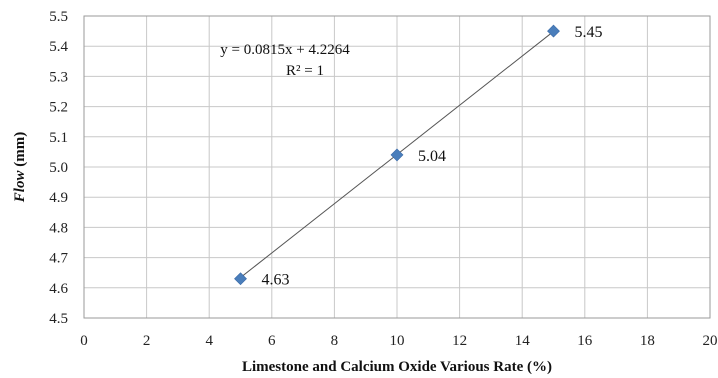 The image size is (718, 378). What do you see at coordinates (58, 228) in the screenshot?
I see `y-tick-label: 4.8` at bounding box center [58, 228].